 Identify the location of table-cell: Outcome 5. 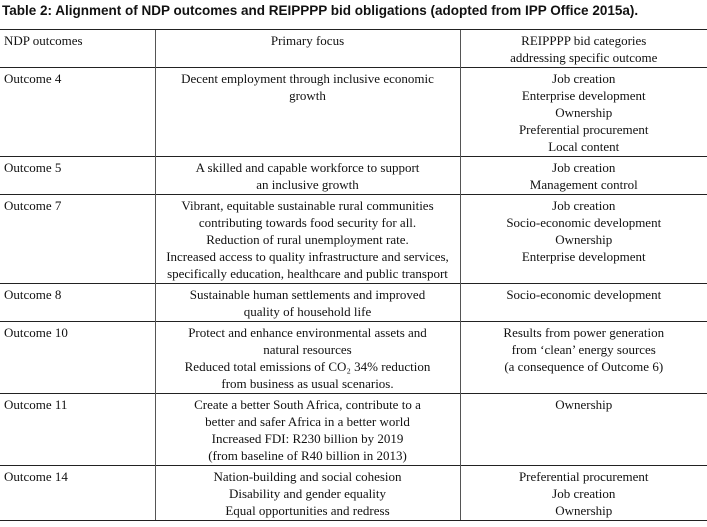
(77, 175).